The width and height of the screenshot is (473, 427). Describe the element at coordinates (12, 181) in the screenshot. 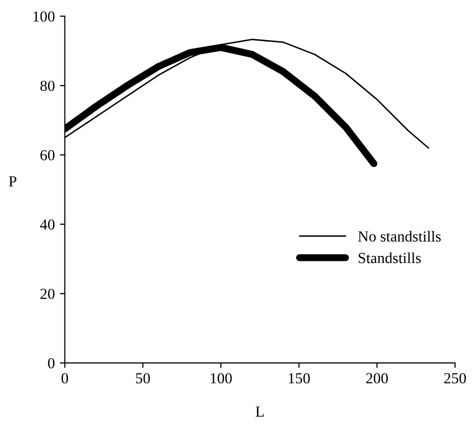

I see `y-axis-title: P` at that location.